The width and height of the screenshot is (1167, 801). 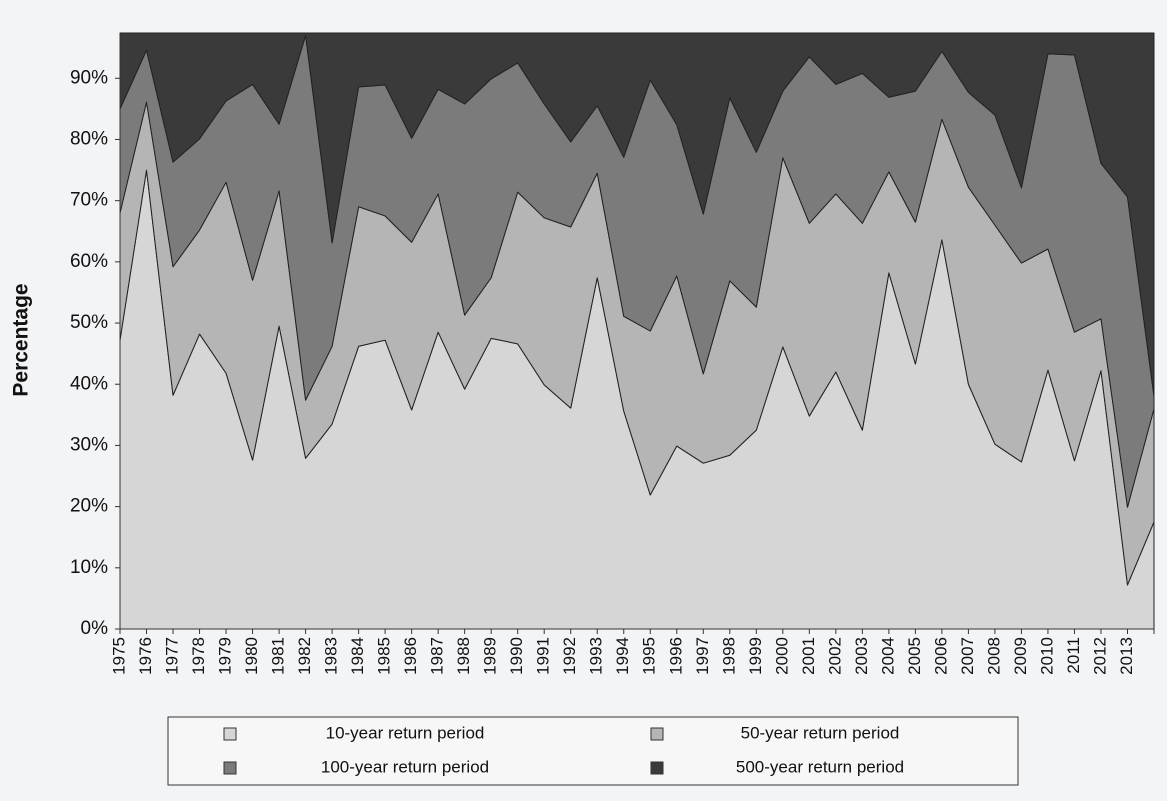 I want to click on y-tick-label: 40%, so click(x=89, y=383).